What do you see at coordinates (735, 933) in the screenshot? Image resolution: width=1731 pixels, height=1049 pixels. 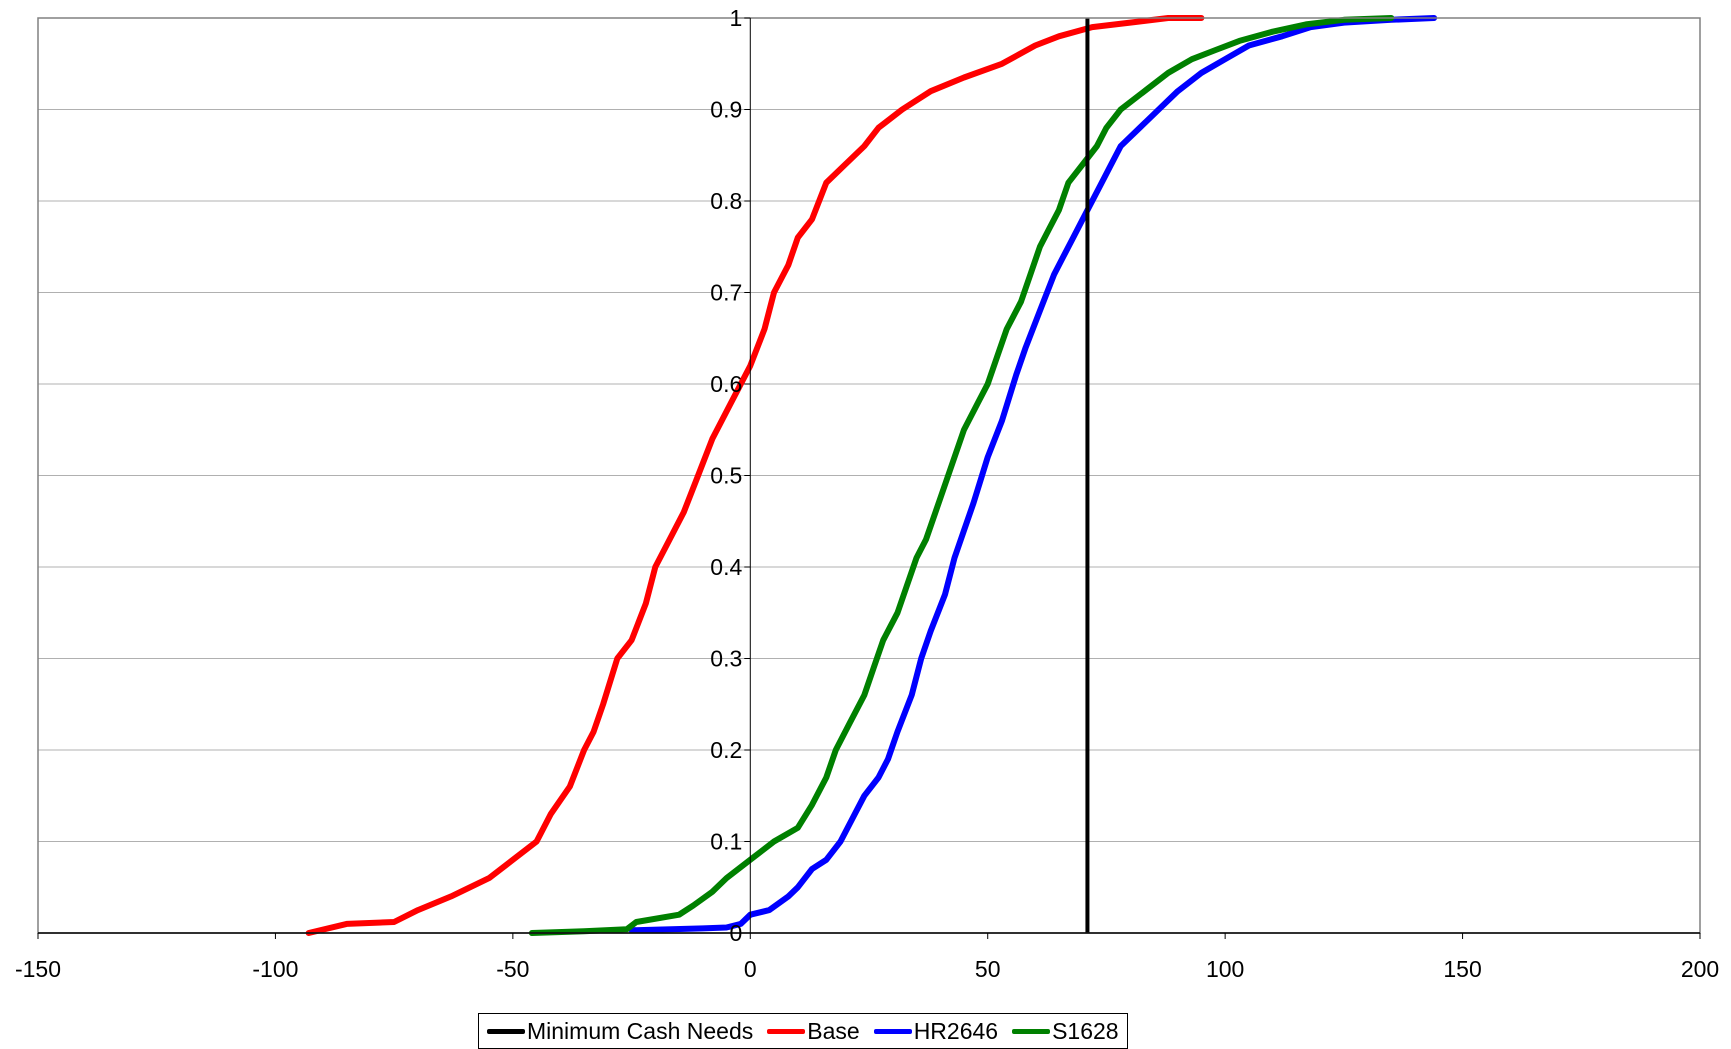 I see `y-tick-label: 0` at bounding box center [735, 933].